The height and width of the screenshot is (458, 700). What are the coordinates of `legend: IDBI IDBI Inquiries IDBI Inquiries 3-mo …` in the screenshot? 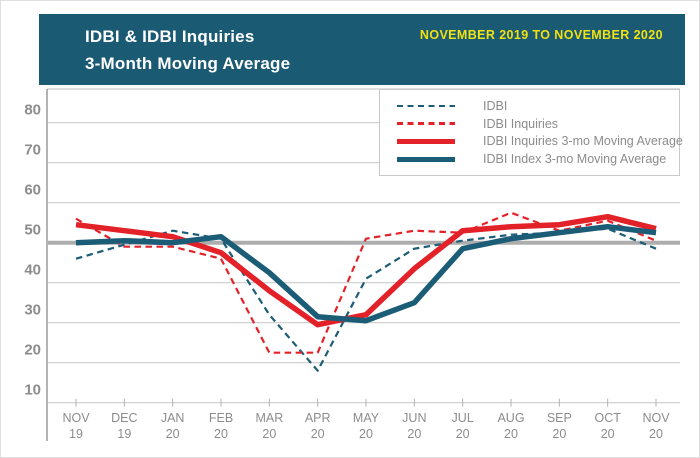 It's located at (531, 132).